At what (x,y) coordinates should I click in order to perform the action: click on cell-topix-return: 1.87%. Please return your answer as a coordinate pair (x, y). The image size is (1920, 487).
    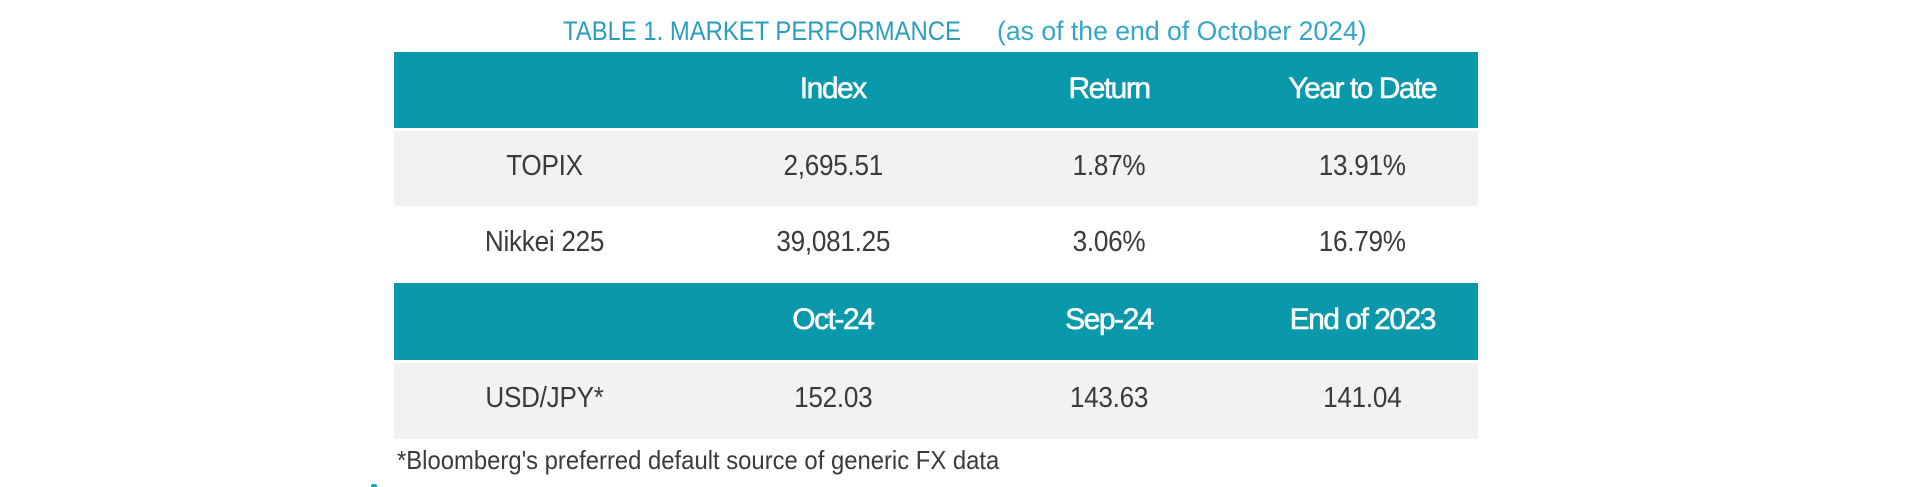
    Looking at the image, I should click on (1109, 165).